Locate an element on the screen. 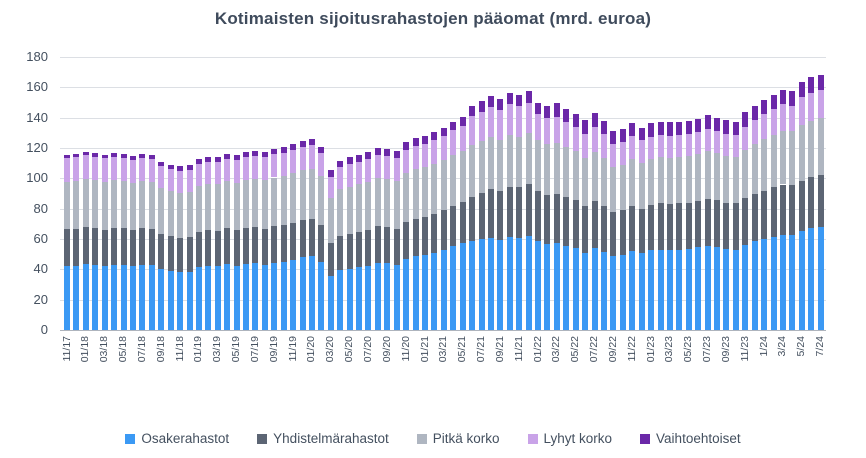  x-axis-label: 09/20 is located at coordinates (386, 349).